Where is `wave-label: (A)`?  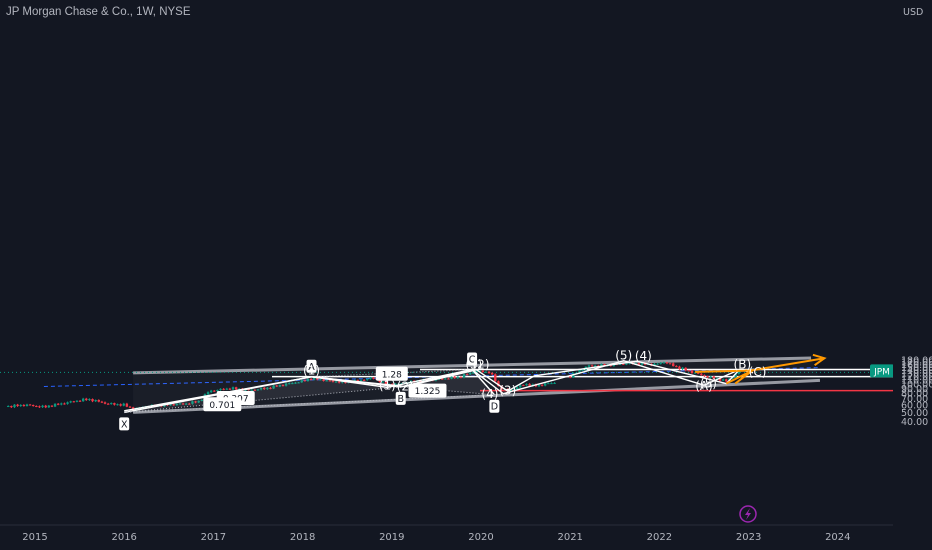 wave-label: (A) is located at coordinates (704, 386).